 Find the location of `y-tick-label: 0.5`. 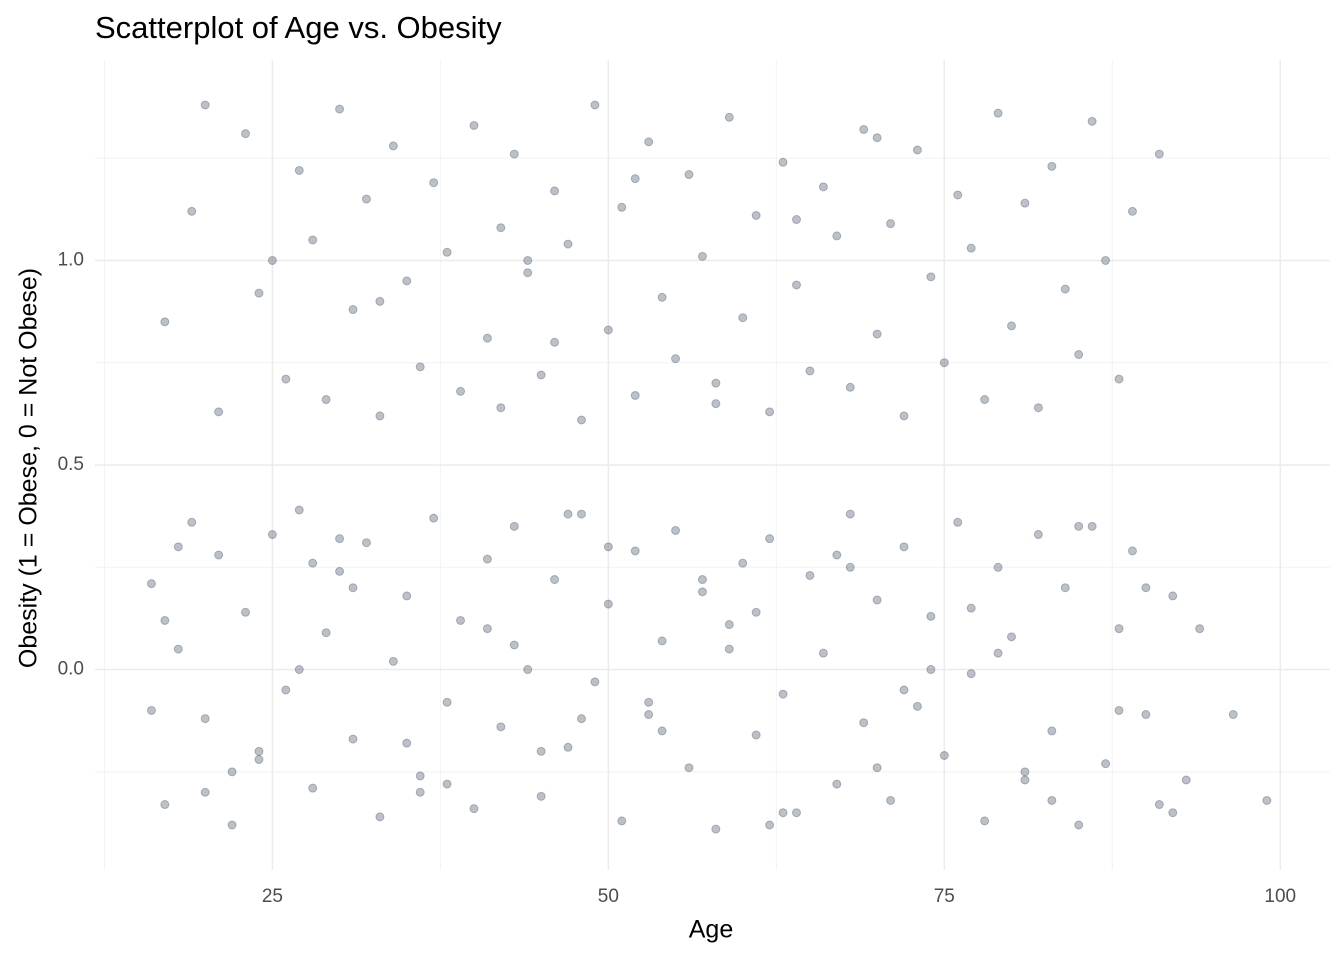

y-tick-label: 0.5 is located at coordinates (71, 464).